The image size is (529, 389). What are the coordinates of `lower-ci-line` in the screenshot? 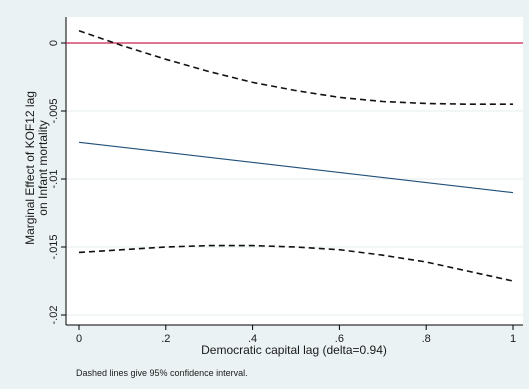 It's located at (296, 263).